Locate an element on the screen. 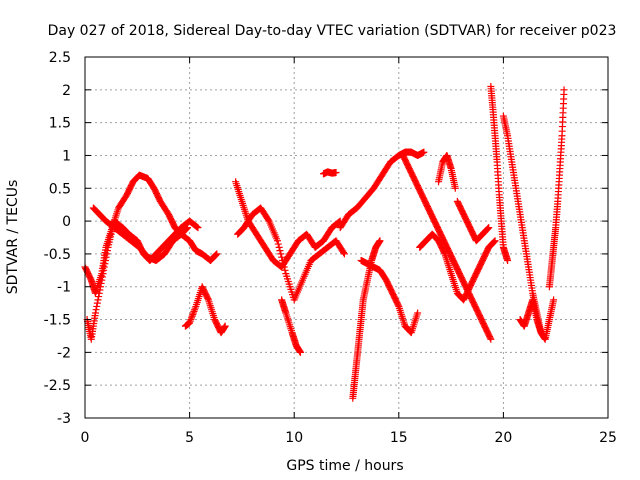 Image resolution: width=640 pixels, height=480 pixels. y-tick-label: 0 is located at coordinates (66, 222).